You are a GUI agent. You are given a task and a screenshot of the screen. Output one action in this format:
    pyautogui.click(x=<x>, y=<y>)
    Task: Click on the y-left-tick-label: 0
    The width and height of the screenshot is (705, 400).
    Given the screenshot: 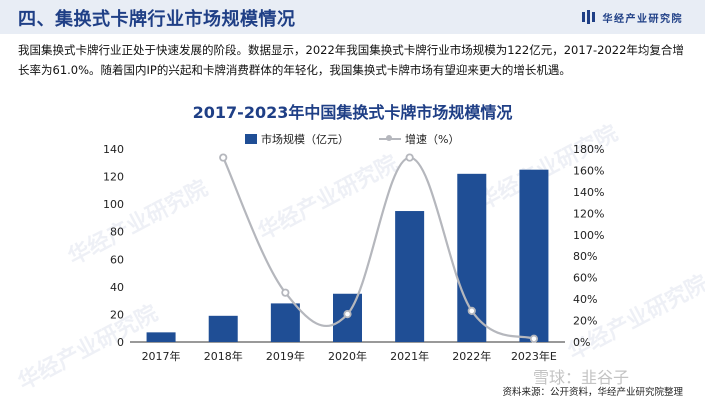 What is the action you would take?
    pyautogui.click(x=120, y=342)
    